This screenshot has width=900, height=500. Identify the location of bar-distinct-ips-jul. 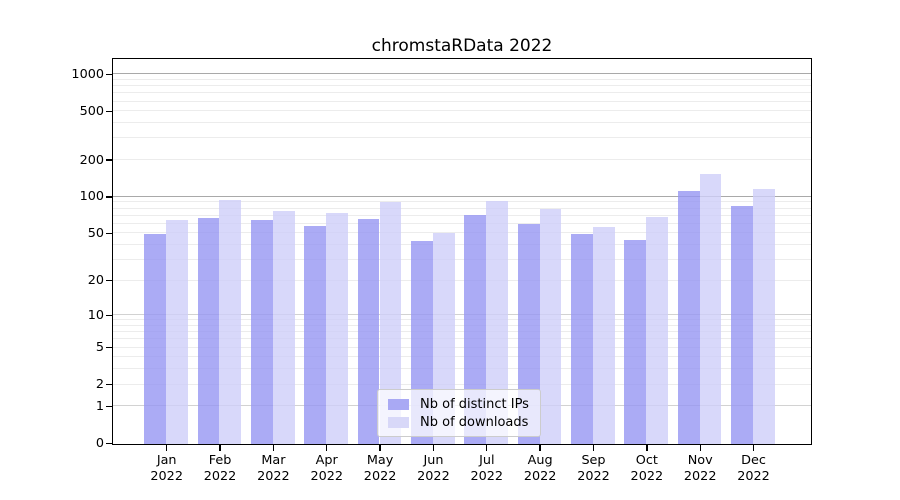
(475, 329).